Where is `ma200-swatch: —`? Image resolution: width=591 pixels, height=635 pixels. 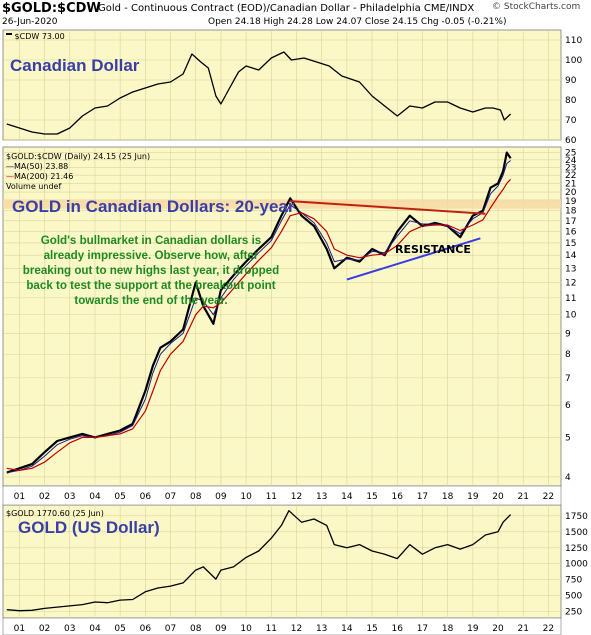 ma200-swatch: — is located at coordinates (10, 176).